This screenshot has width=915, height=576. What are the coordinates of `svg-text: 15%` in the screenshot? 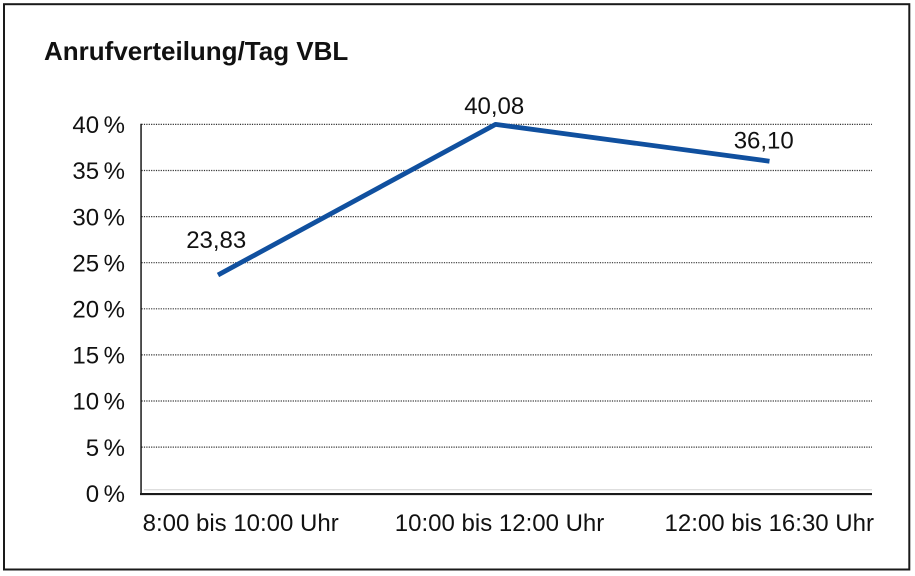 It's located at (98, 356).